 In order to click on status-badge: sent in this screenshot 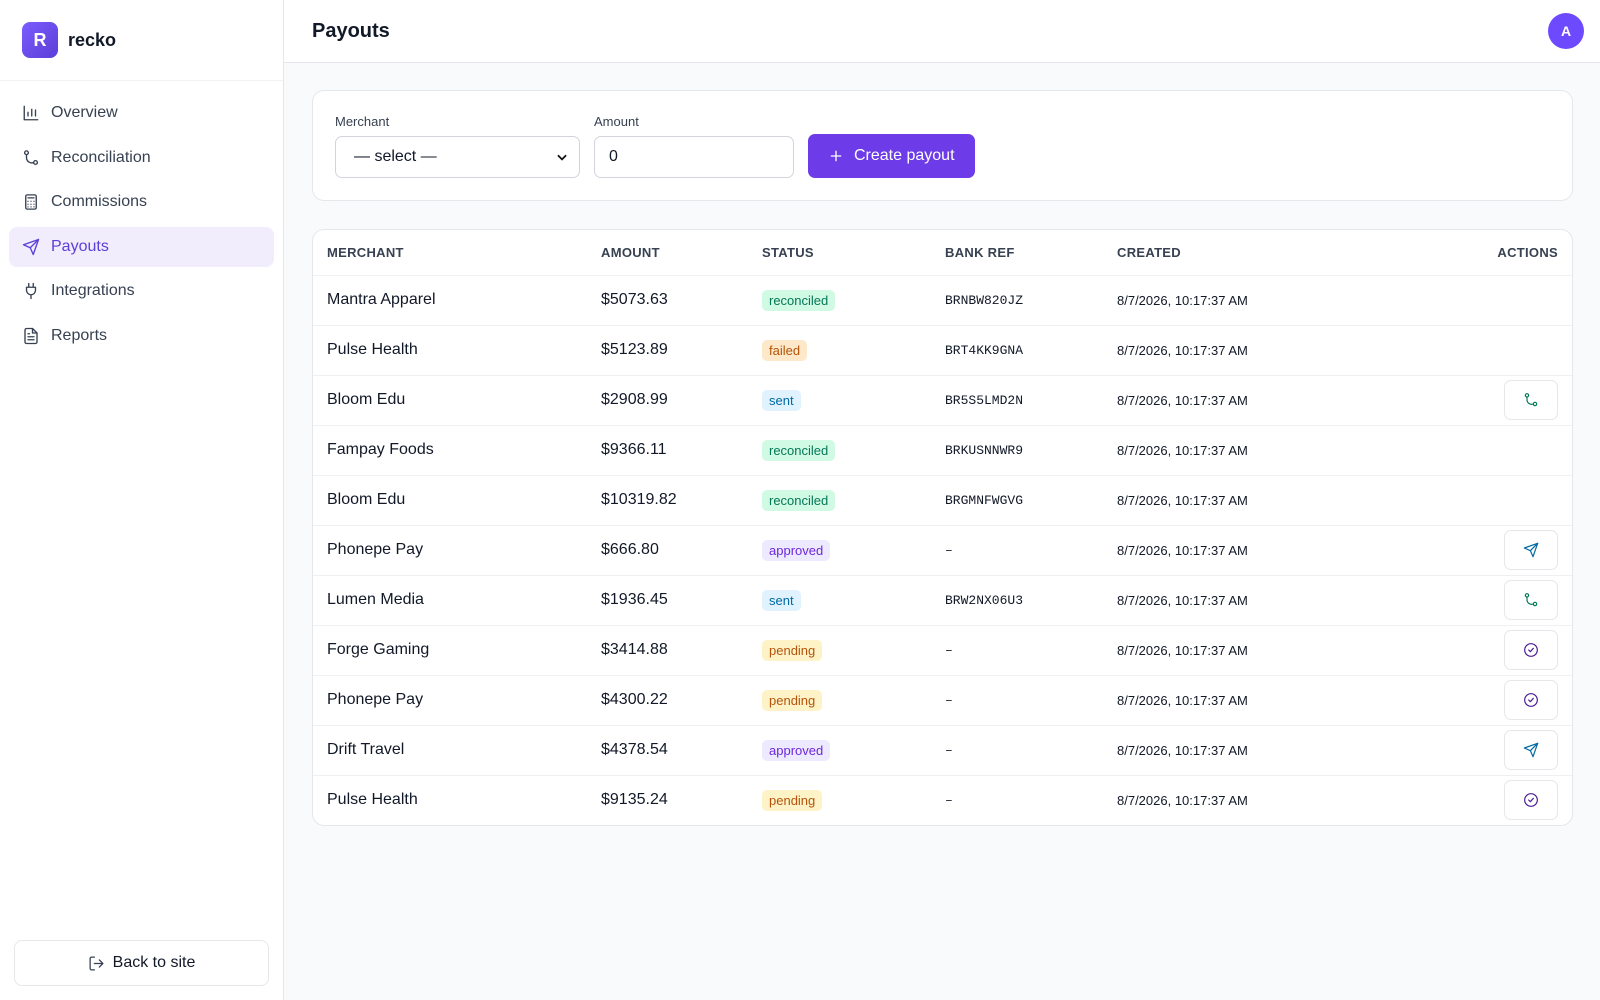, I will do `click(781, 600)`.